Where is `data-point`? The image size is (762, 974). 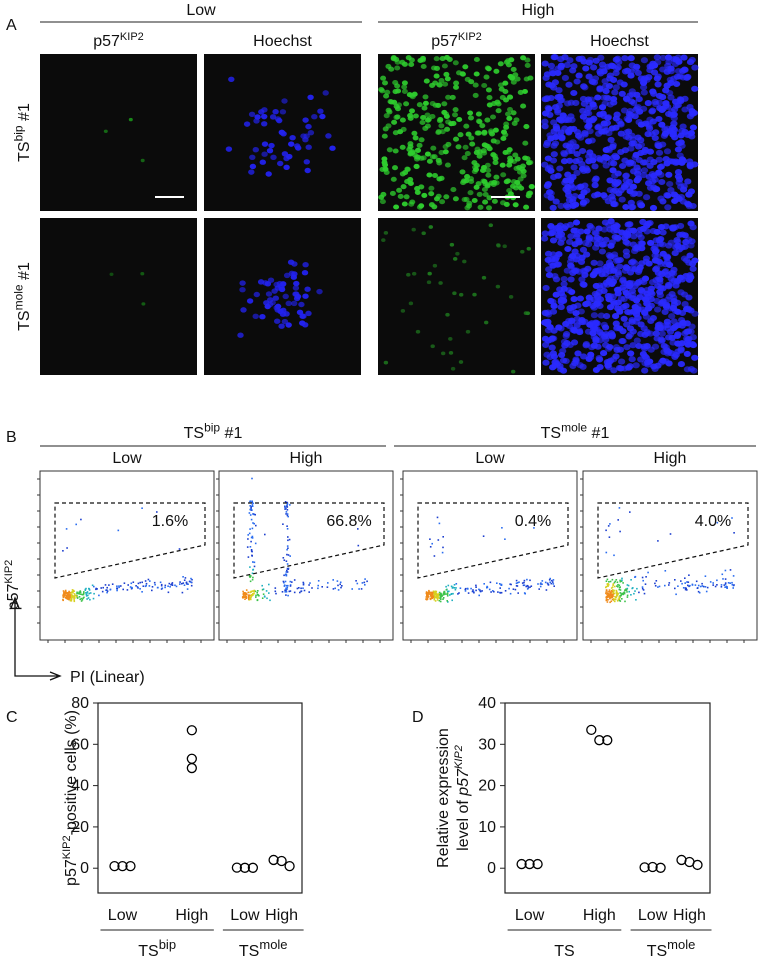 data-point is located at coordinates (697, 864).